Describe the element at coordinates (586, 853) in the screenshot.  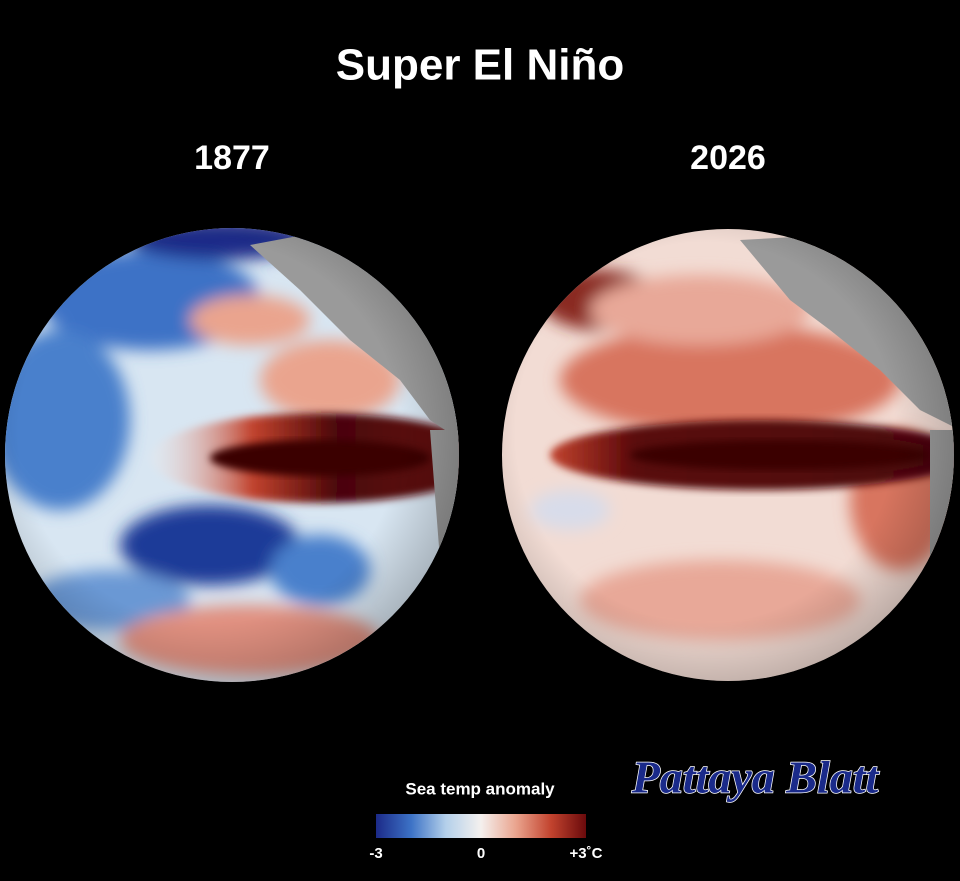
I see `tick-label: +3˚C` at that location.